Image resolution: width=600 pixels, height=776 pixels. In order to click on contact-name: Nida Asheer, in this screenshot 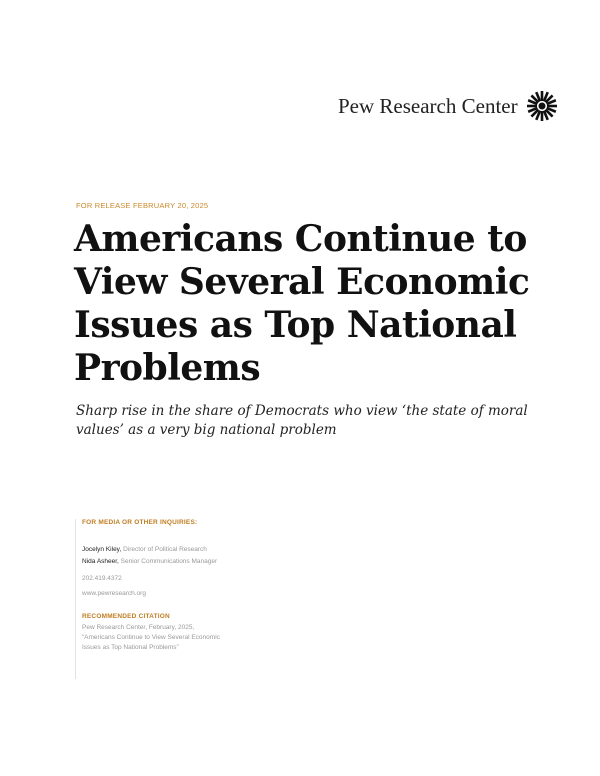, I will do `click(100, 561)`.